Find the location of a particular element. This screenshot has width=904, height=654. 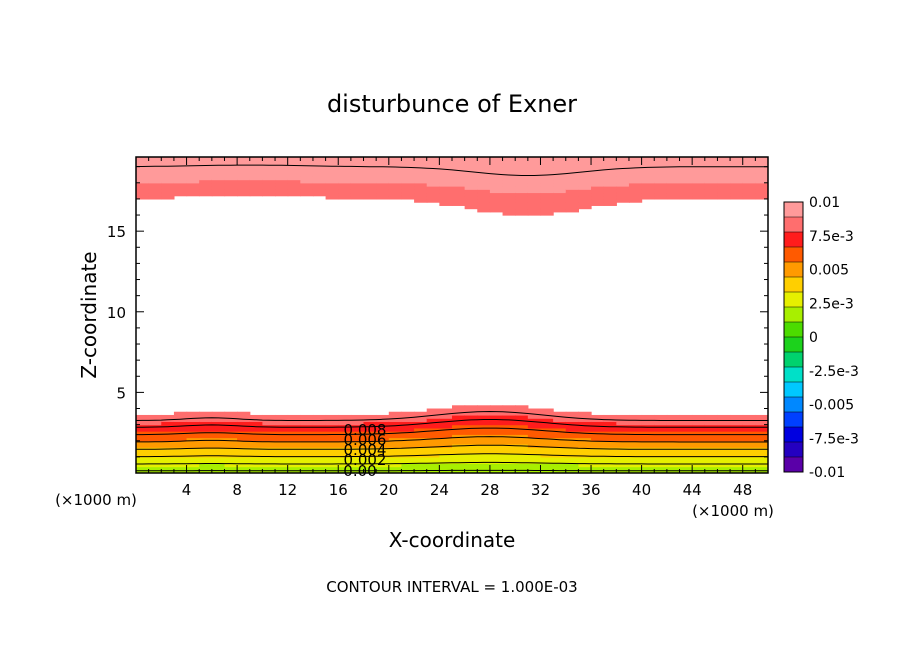

colorbar-swatch is located at coordinates (793, 450).